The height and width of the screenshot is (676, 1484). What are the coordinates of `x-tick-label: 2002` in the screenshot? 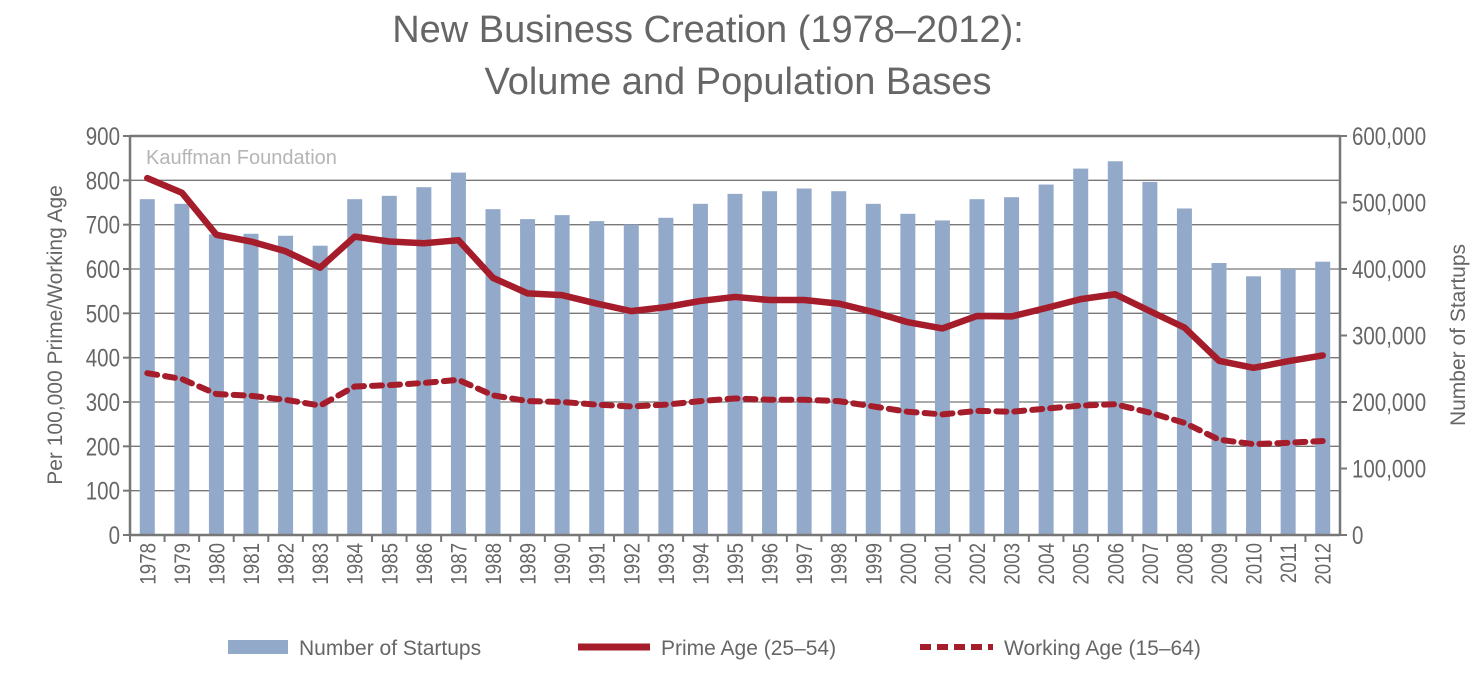 It's located at (979, 564).